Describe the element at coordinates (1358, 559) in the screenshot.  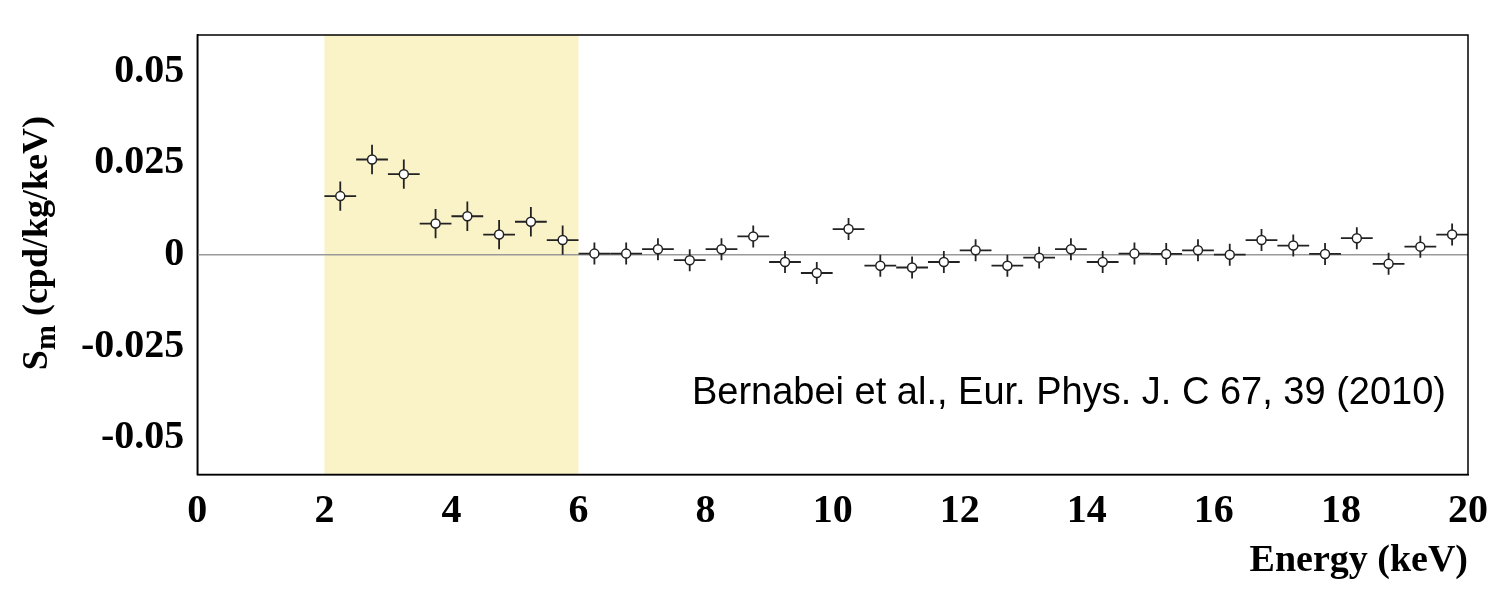
I see `x-axis-title: Energy (keV)` at that location.